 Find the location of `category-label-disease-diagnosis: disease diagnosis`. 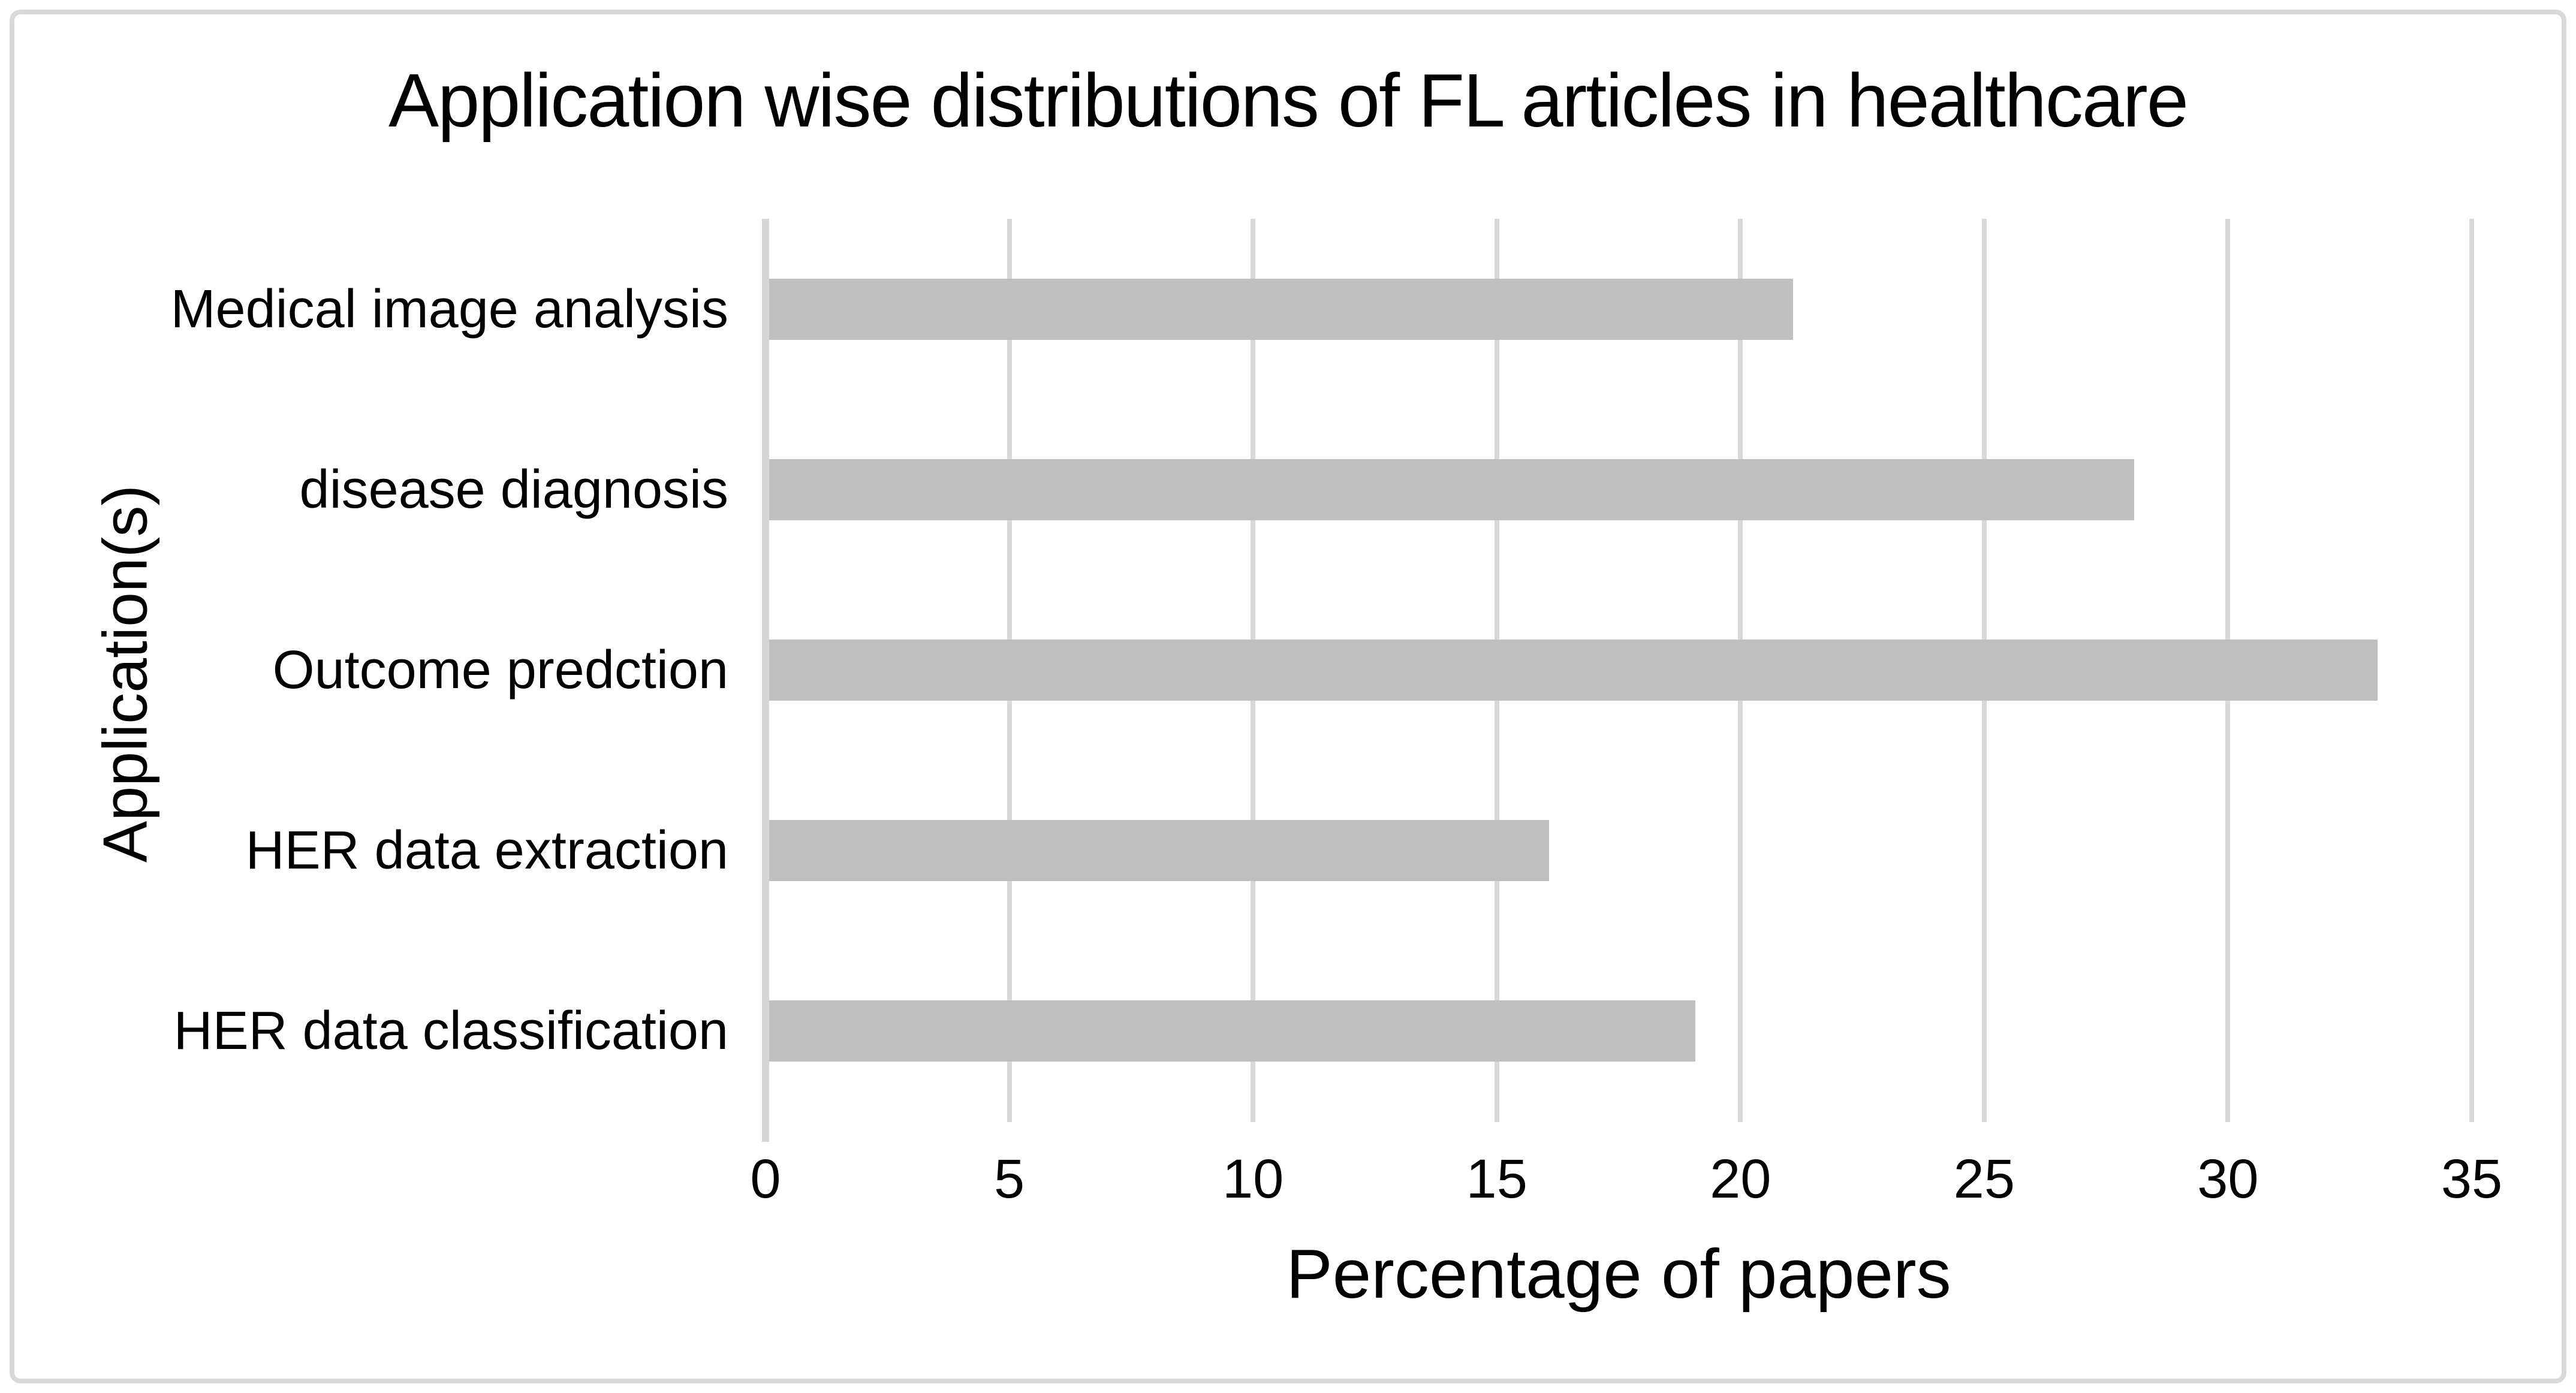

category-label-disease-diagnosis: disease diagnosis is located at coordinates (513, 489).